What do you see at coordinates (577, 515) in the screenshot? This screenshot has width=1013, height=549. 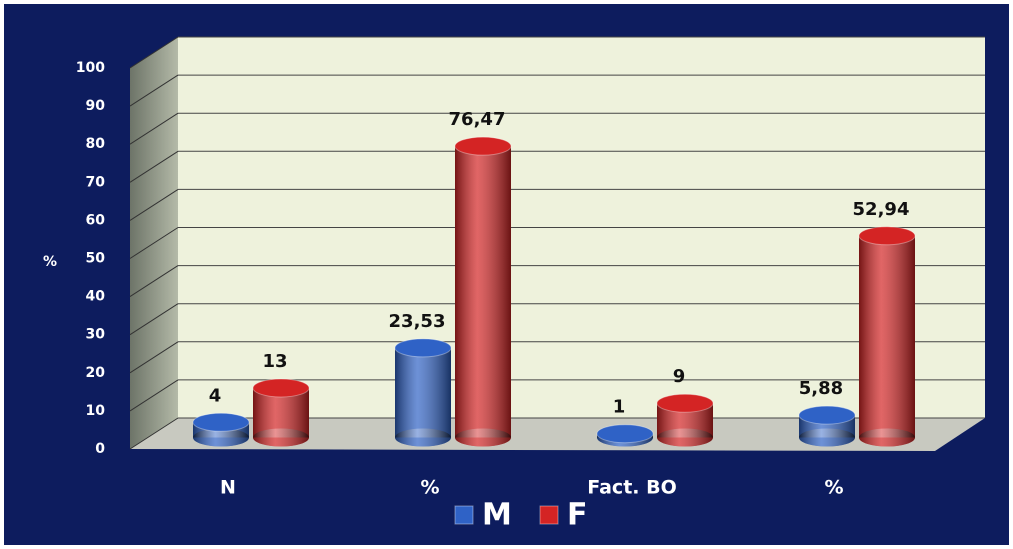 I see `legend-label: F` at bounding box center [577, 515].